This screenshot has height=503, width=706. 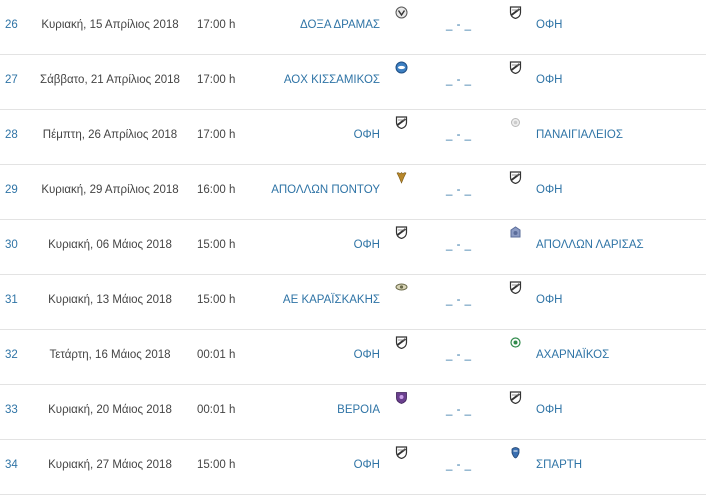 I want to click on match-date: Κυριακή, 29 Απρίλιος 2018, so click(x=110, y=190).